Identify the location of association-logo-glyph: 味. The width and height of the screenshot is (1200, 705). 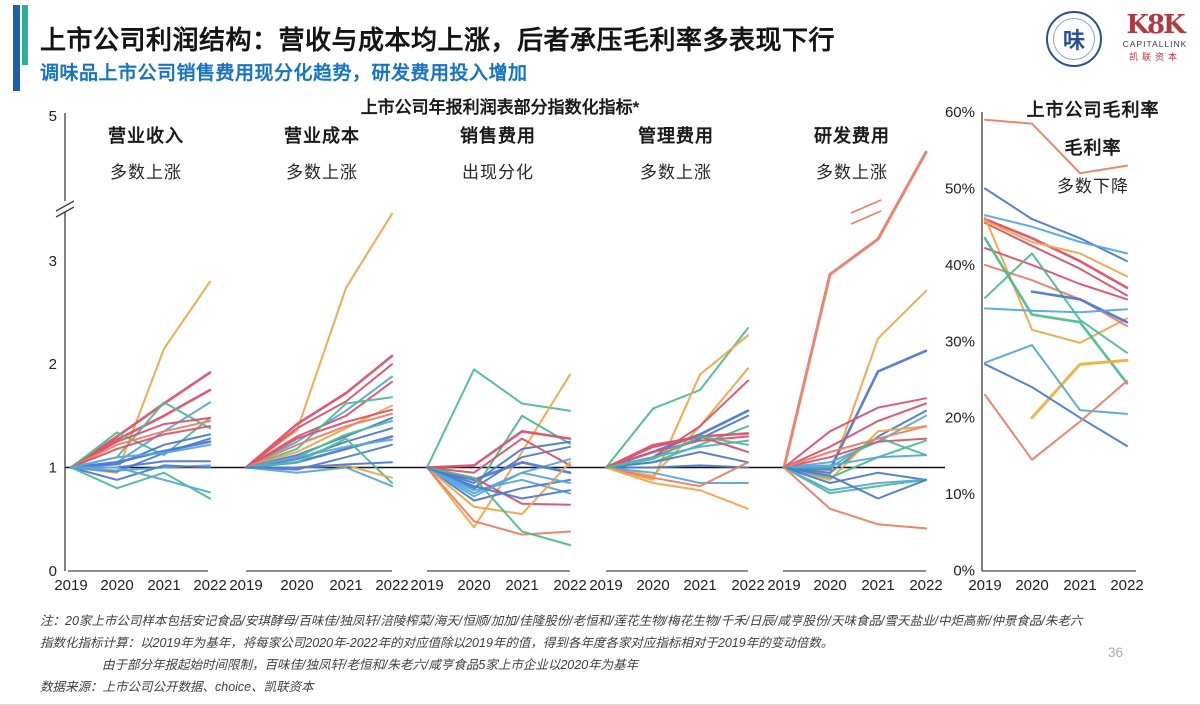
(1073, 41).